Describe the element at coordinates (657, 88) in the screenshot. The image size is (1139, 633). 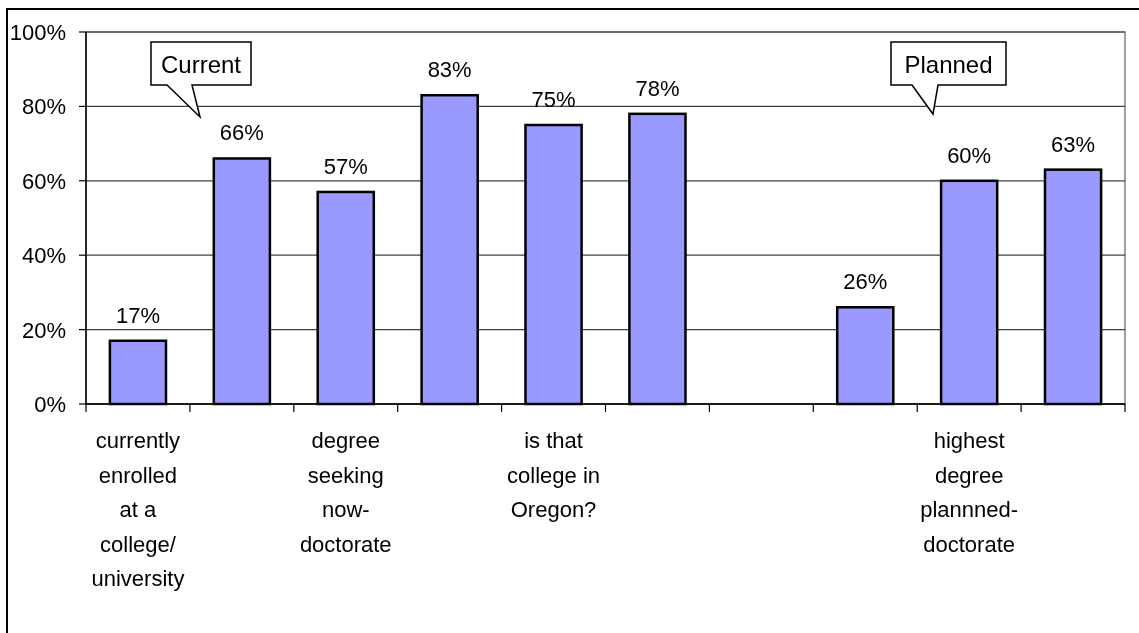
I see `data-label: 78%` at that location.